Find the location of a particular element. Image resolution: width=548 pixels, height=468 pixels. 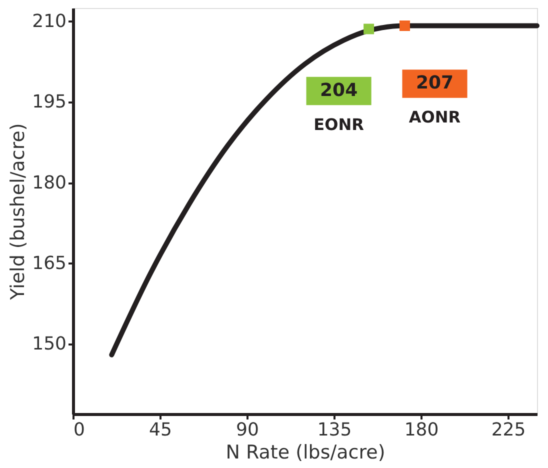

x-tick-label: 225 is located at coordinates (508, 430).